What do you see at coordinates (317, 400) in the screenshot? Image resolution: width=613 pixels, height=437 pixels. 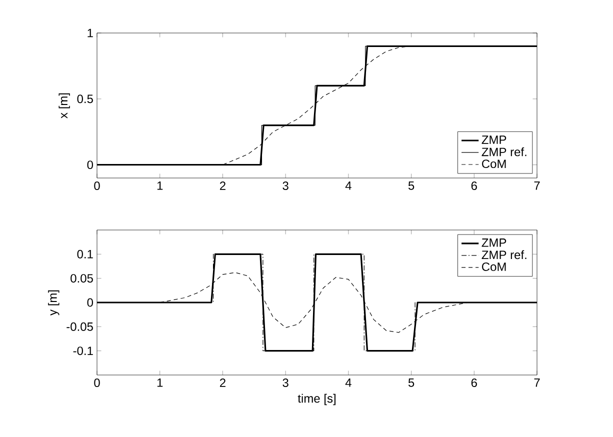 I see `x-axis-title: time [s]` at bounding box center [317, 400].